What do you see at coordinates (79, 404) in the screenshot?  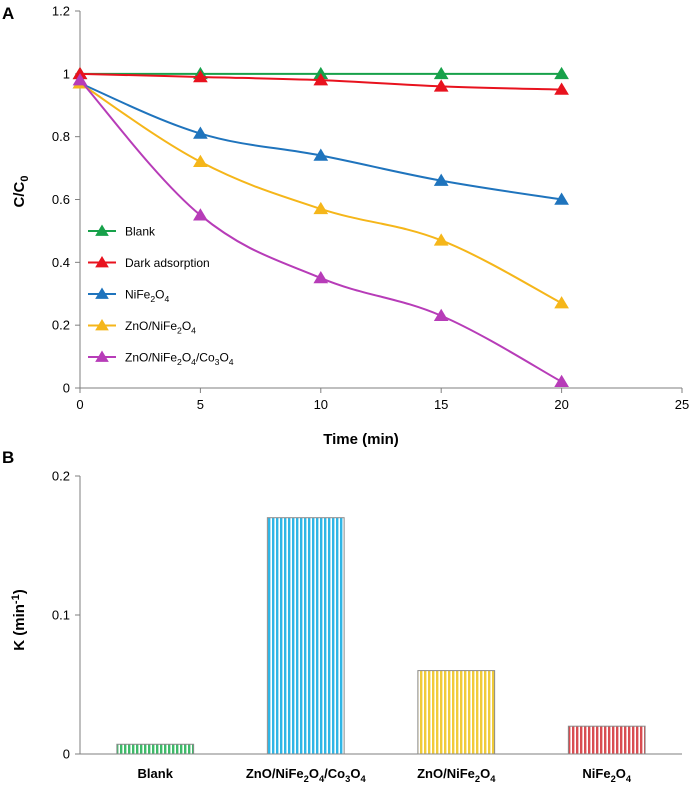 I see `x-tick-label: 0` at bounding box center [79, 404].